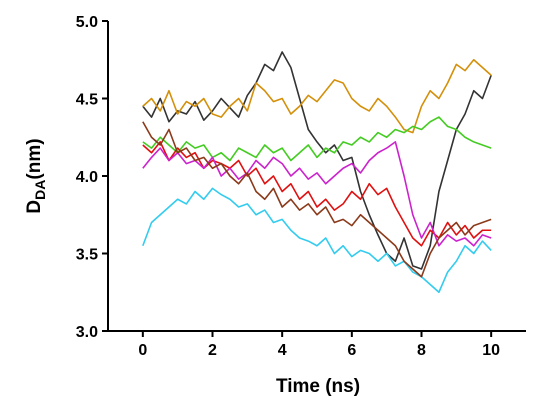  I want to click on y-tick-label: 3.0, so click(87, 332).